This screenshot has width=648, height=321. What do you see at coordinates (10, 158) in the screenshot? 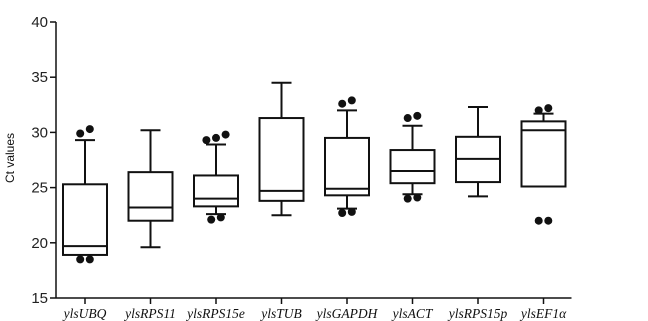
I see `y-axis-title: Ct values` at bounding box center [10, 158].